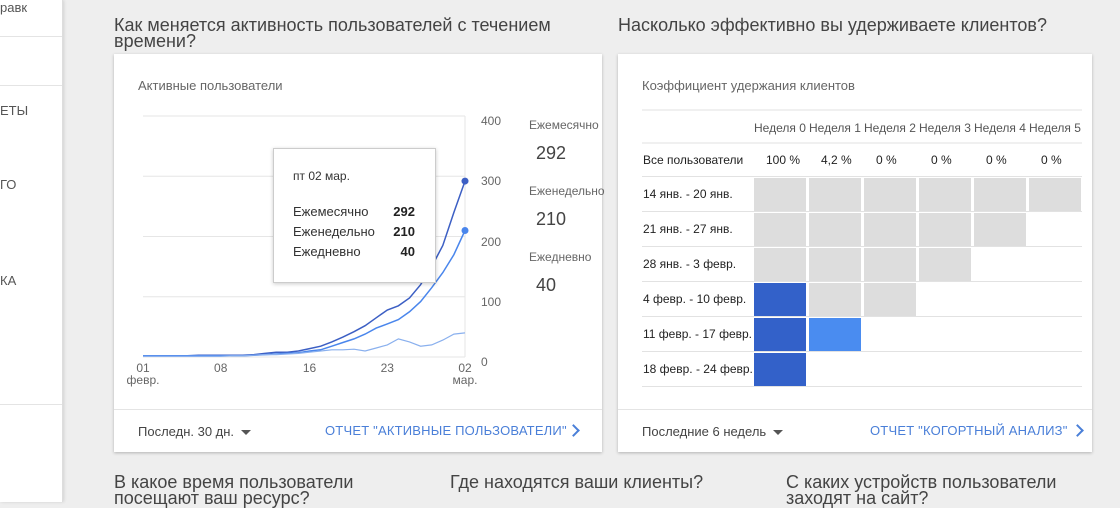  I want to click on row-label: 18 февр. - 24 февр., so click(698, 369).